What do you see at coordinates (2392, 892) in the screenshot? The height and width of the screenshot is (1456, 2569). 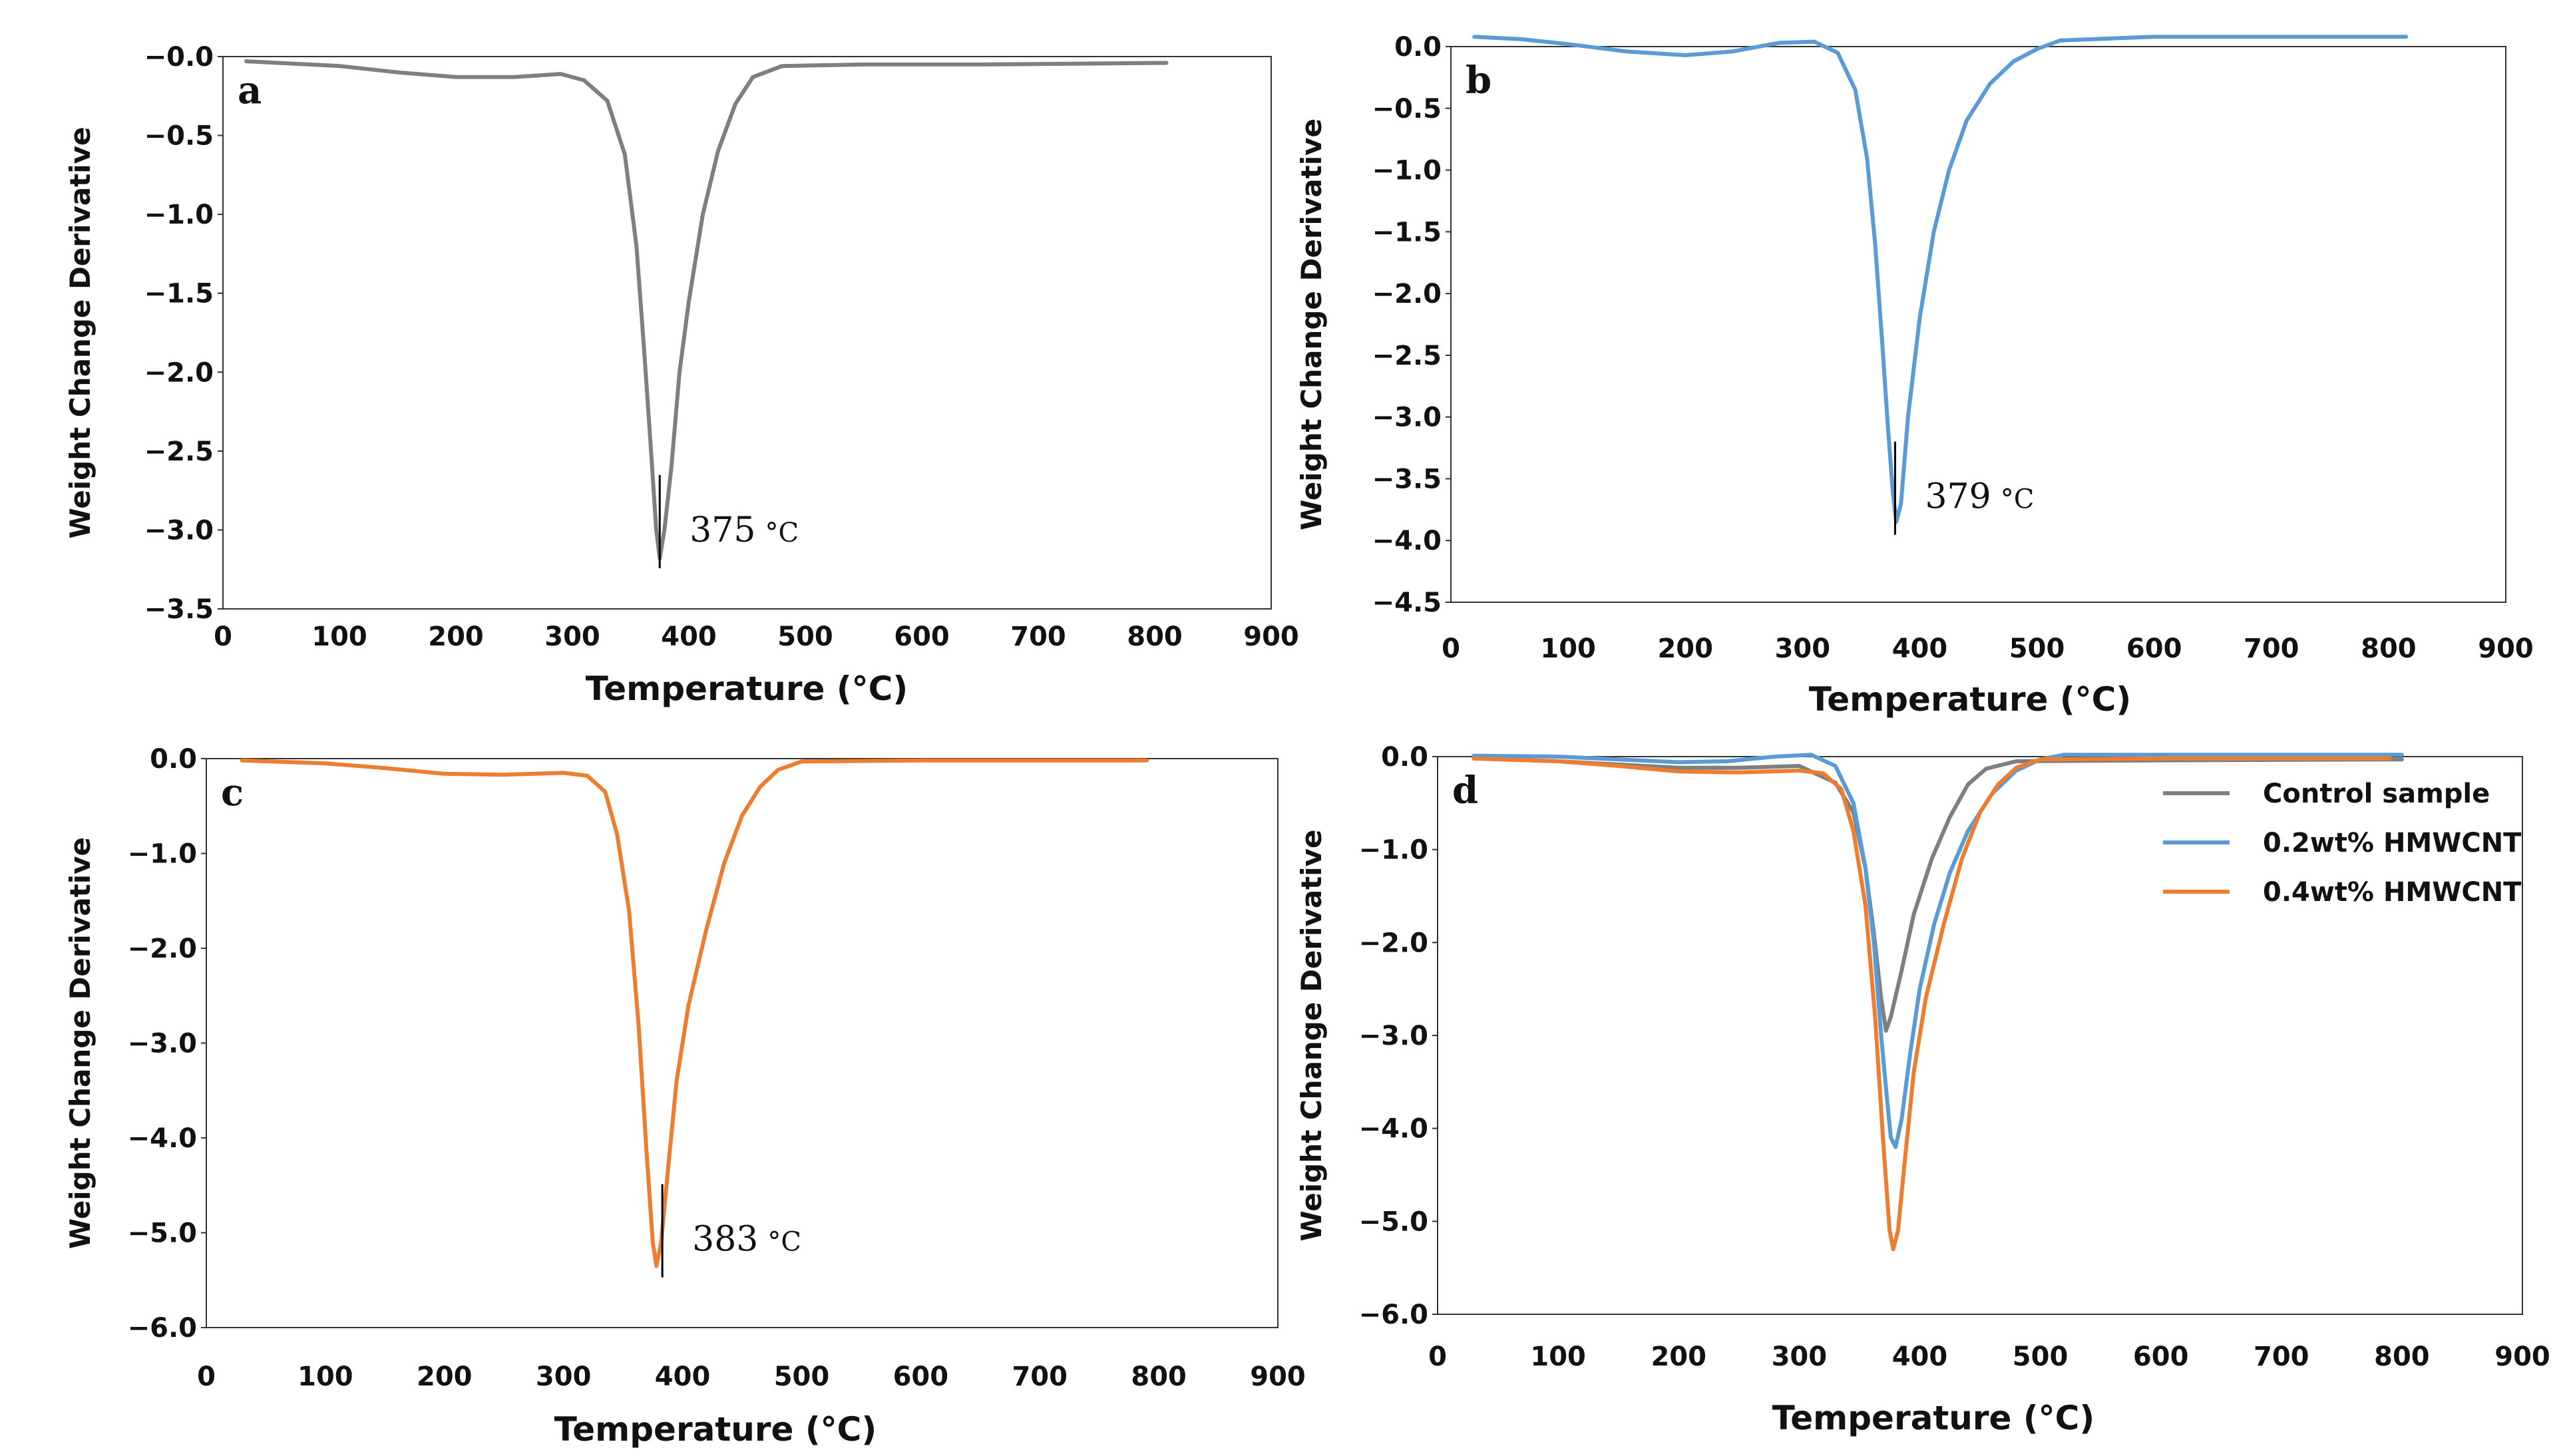 I see `legend-label: 0.4wt% HMWCNT` at bounding box center [2392, 892].